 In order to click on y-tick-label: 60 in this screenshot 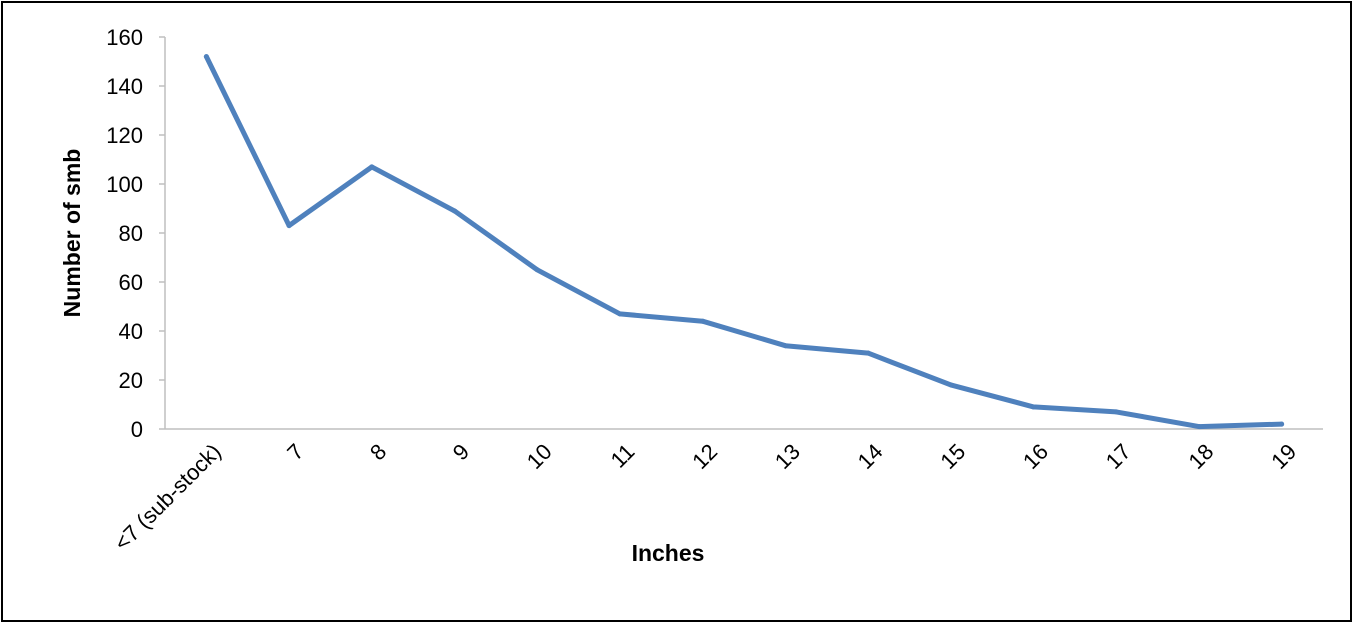, I will do `click(131, 282)`.